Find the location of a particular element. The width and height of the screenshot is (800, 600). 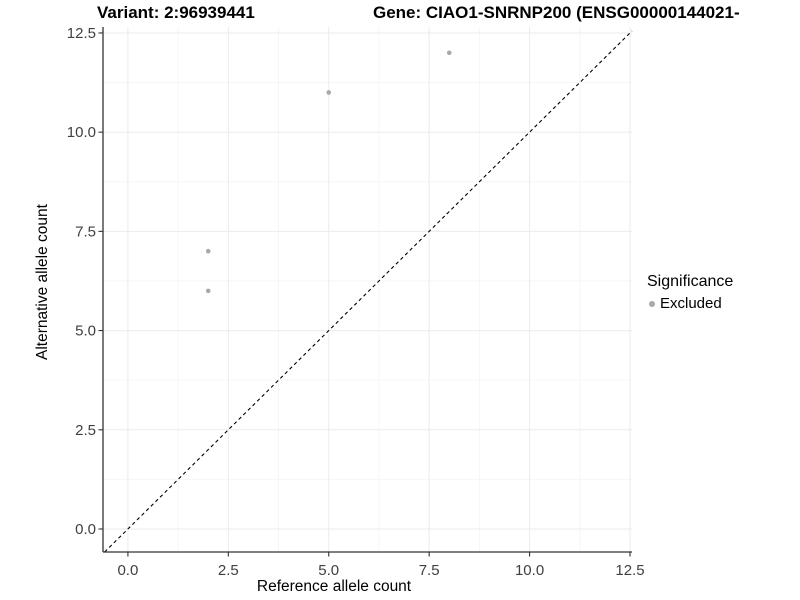

x-tick-label: 2.5 is located at coordinates (228, 570).